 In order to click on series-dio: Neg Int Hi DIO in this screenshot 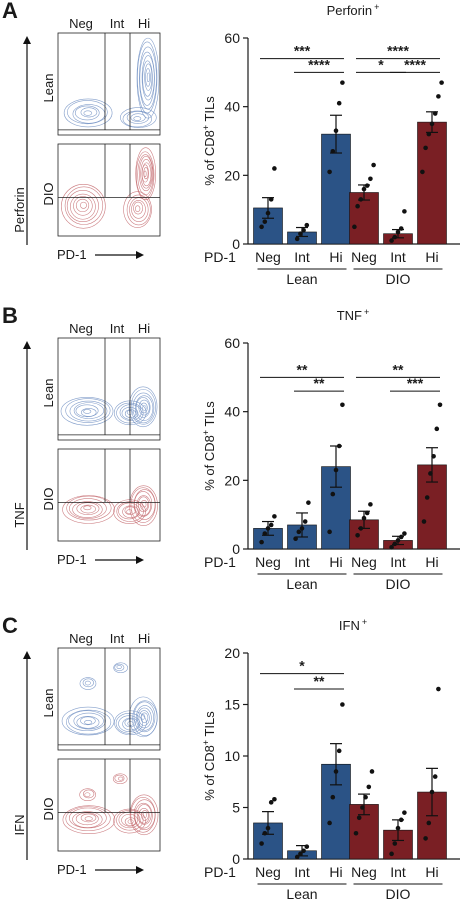, I will do `click(398, 183)`.